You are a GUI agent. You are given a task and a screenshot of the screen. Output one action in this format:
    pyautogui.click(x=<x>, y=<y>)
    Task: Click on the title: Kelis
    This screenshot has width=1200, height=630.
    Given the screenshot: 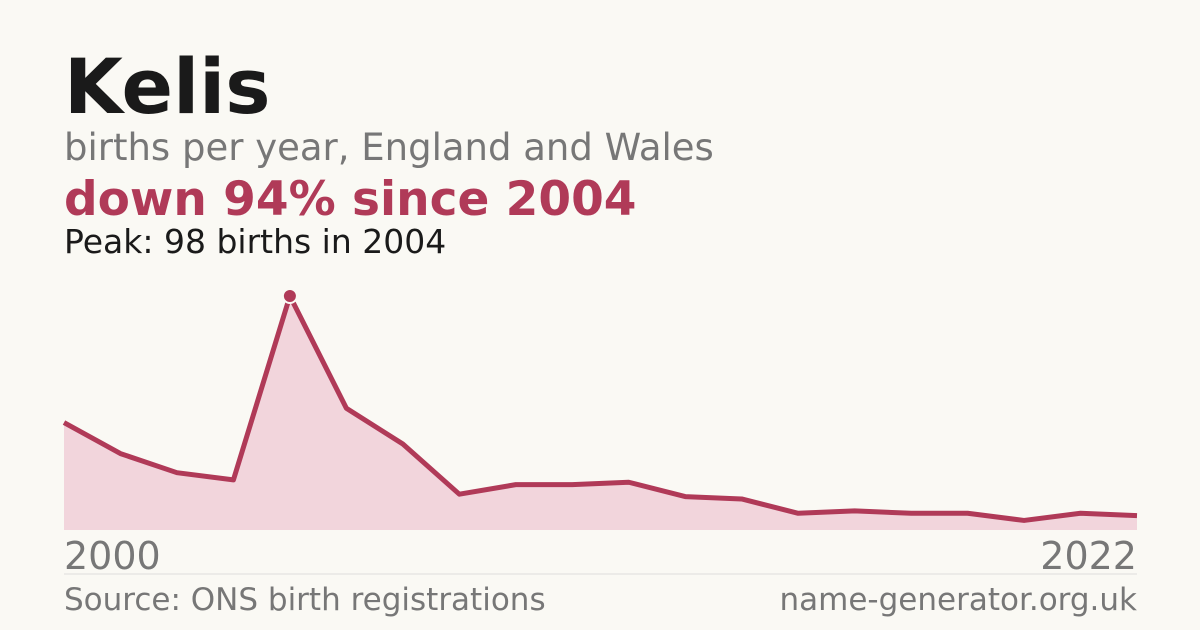 What is the action you would take?
    pyautogui.click(x=167, y=86)
    